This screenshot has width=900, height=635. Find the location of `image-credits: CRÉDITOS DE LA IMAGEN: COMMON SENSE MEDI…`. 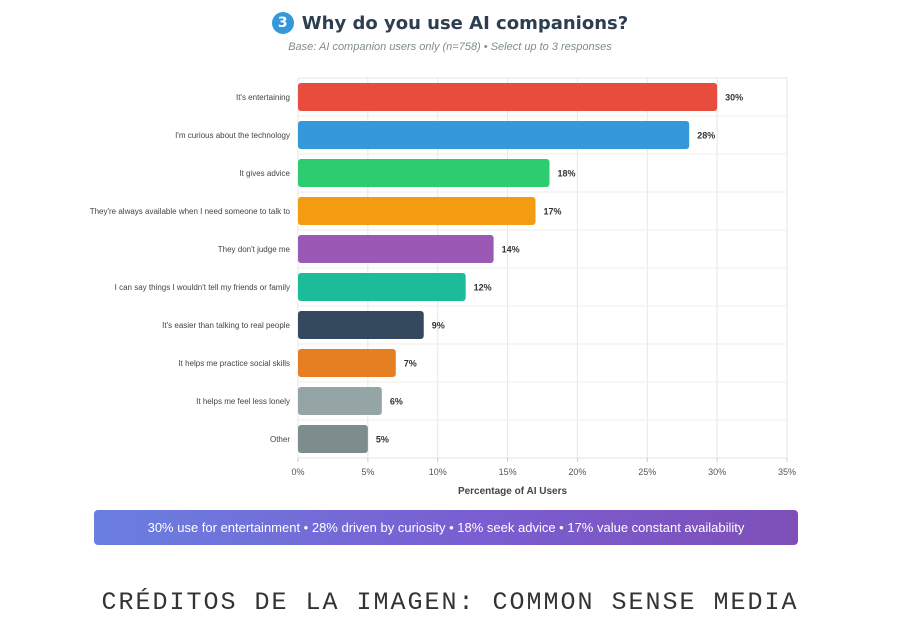

image-credits: CRÉDITOS DE LA IMAGEN: COMMON SENSE MEDI… is located at coordinates (450, 602).